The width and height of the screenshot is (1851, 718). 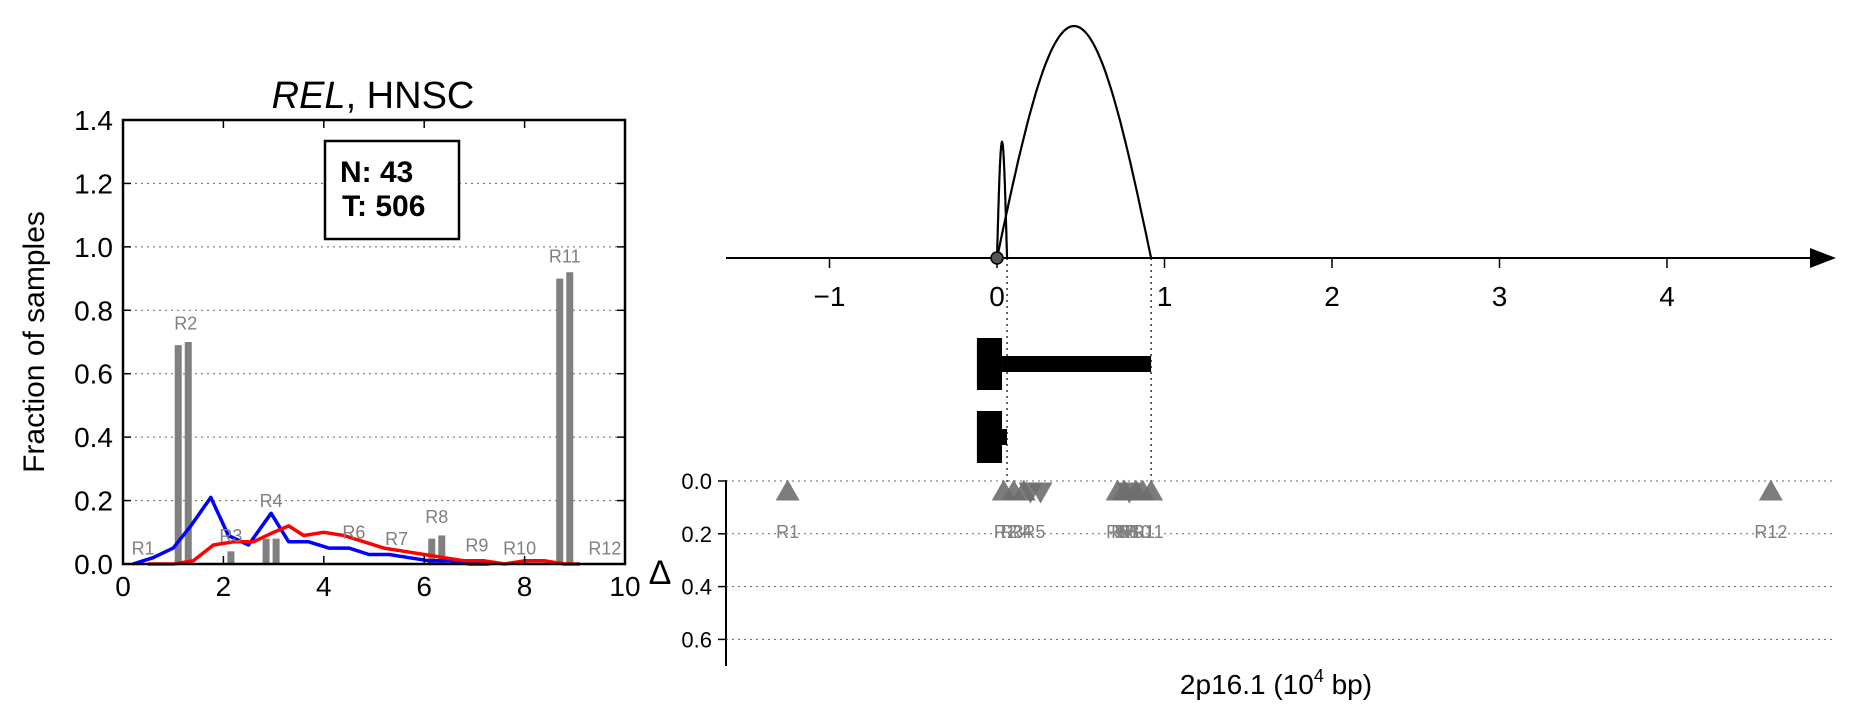 What do you see at coordinates (93, 437) in the screenshot?
I see `left-y-tick-label: 0.4` at bounding box center [93, 437].